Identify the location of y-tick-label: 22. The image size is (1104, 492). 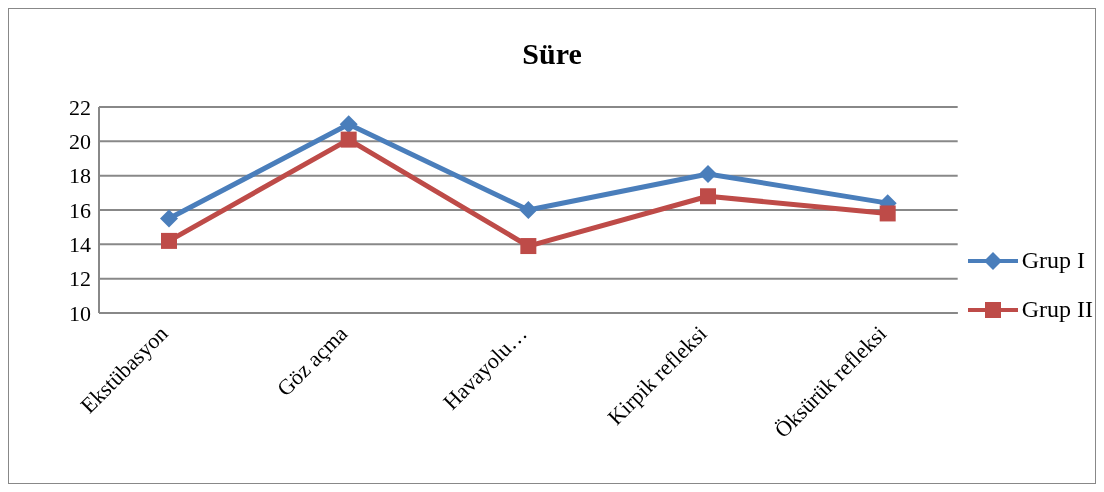
(80, 107).